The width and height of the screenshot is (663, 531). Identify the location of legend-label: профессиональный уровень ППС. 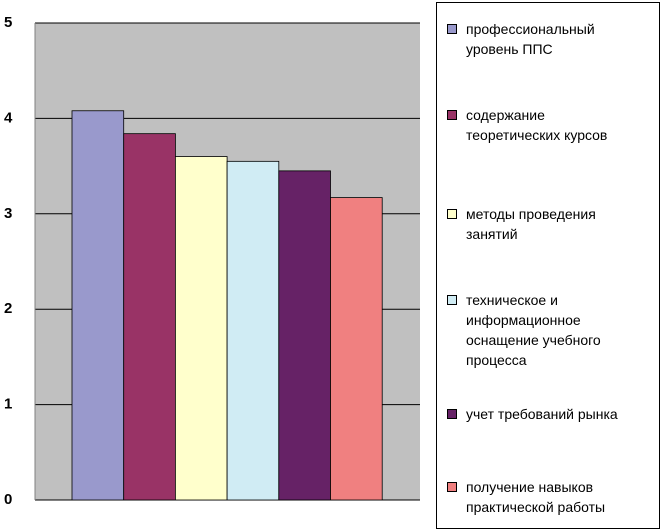
(530, 39).